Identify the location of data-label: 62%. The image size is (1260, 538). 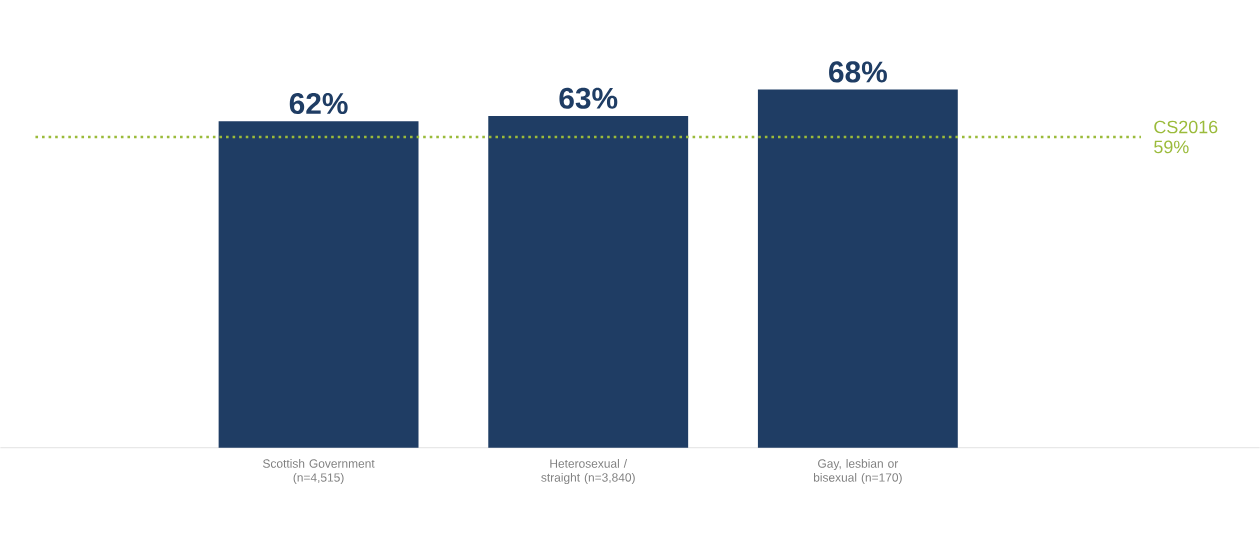
(318, 104).